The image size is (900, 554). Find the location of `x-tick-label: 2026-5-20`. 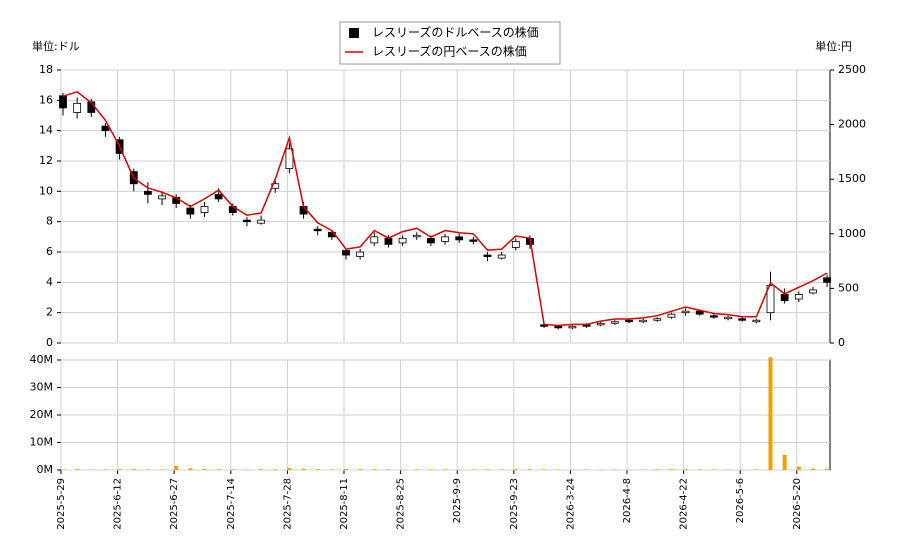

x-tick-label: 2026-5-20 is located at coordinates (797, 504).